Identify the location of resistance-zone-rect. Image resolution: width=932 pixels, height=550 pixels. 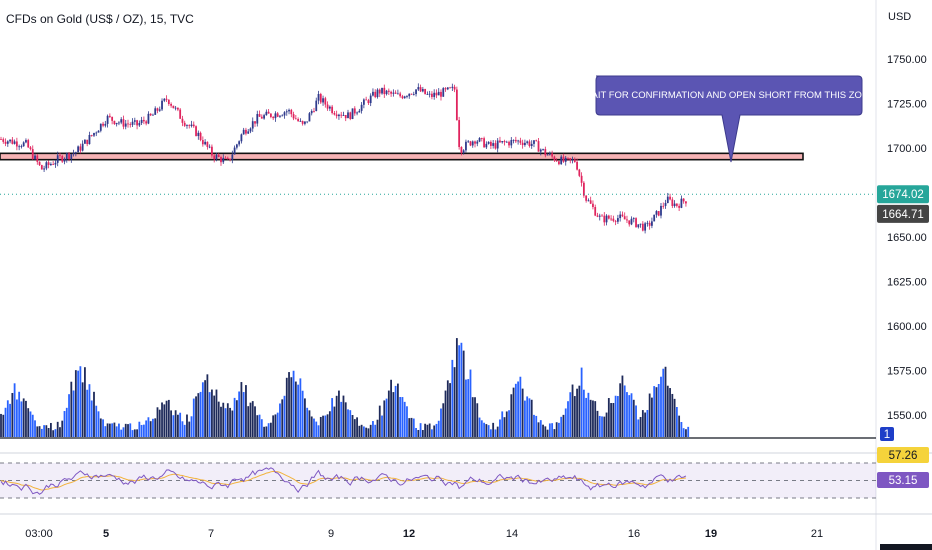
(402, 156).